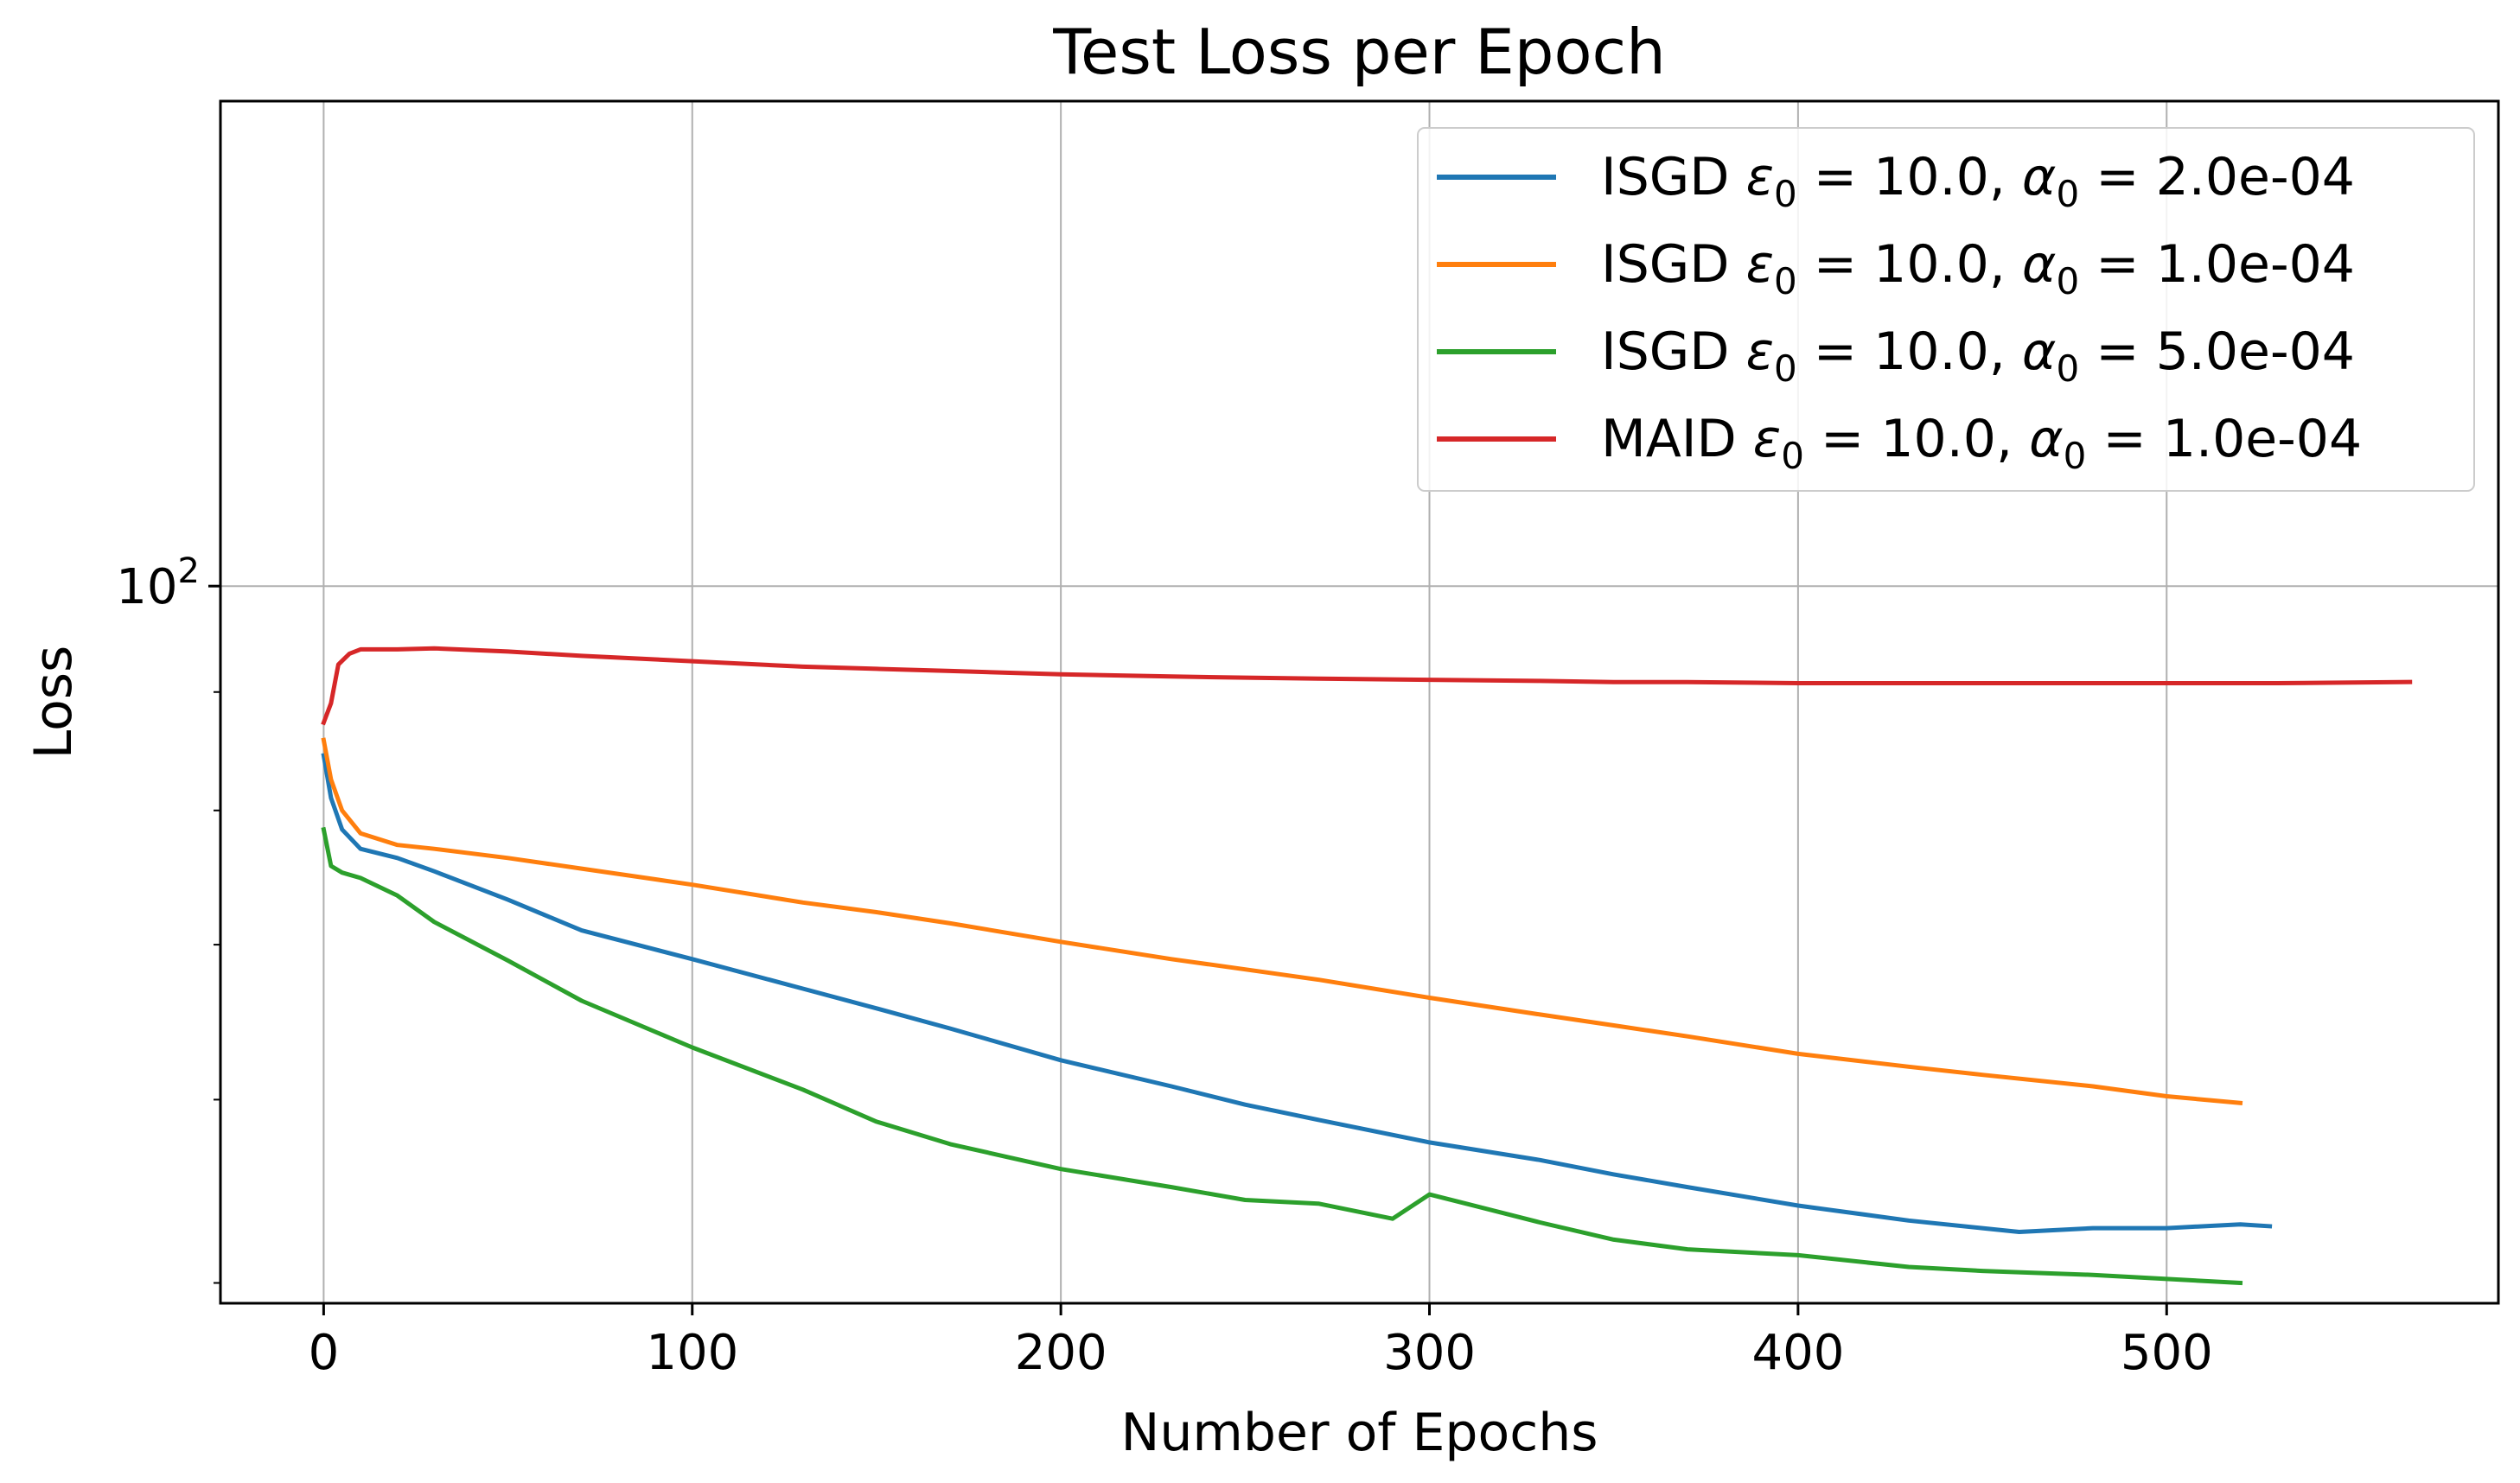 This screenshot has height=1483, width=2520. What do you see at coordinates (1360, 1433) in the screenshot?
I see `x-axis-label: Number of Epochs` at bounding box center [1360, 1433].